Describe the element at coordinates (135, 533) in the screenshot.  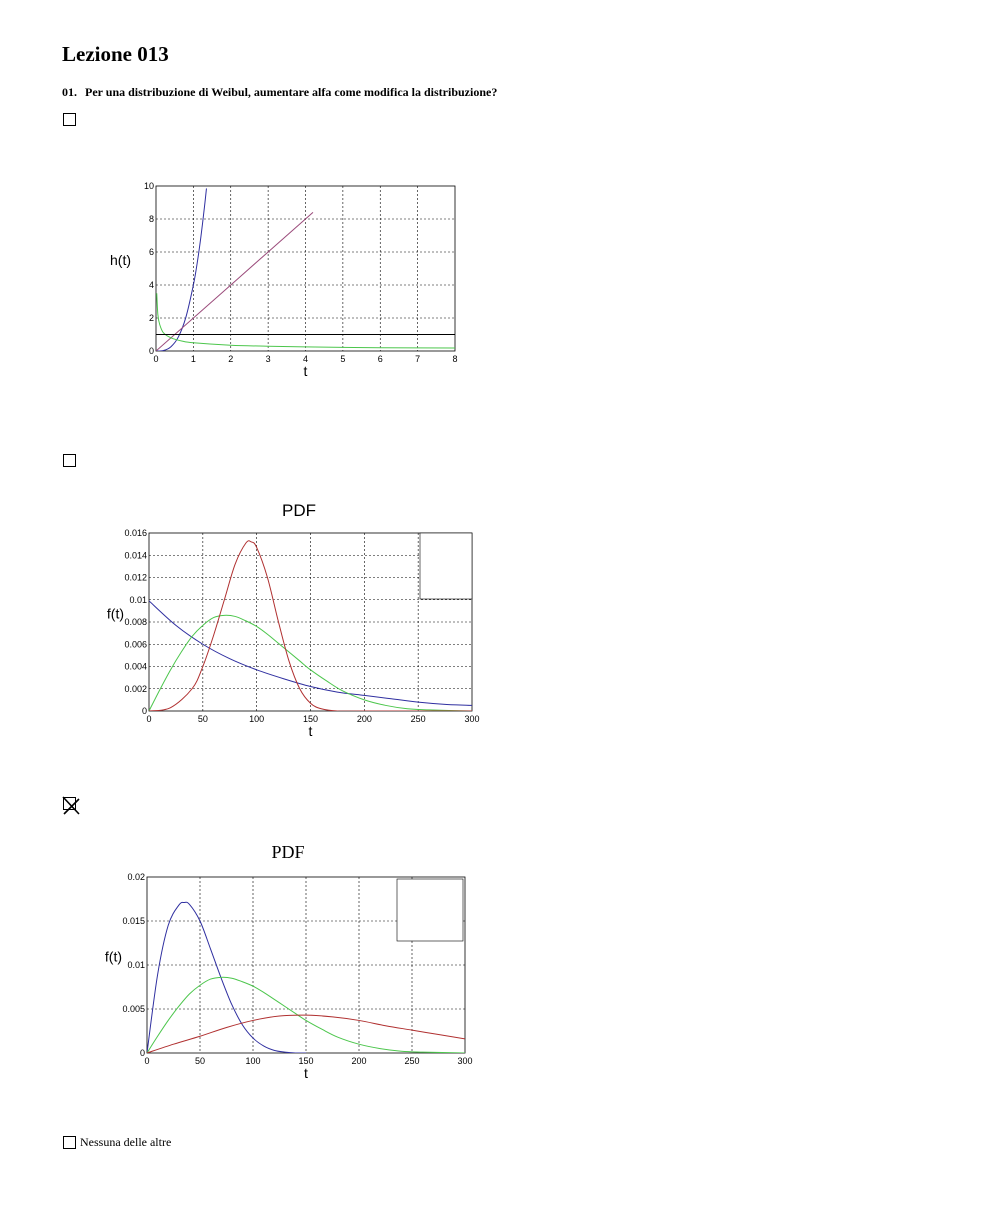
I see `y-tick-label: 0.016` at that location.